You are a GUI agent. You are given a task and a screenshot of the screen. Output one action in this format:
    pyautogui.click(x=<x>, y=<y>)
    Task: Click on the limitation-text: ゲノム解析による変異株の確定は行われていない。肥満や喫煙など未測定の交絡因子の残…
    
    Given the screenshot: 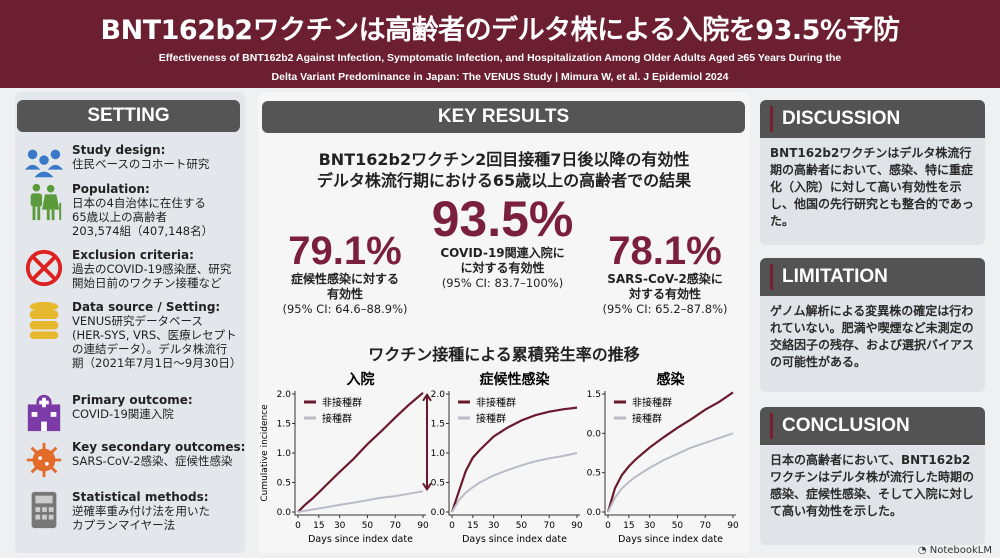 What is the action you would take?
    pyautogui.click(x=872, y=336)
    